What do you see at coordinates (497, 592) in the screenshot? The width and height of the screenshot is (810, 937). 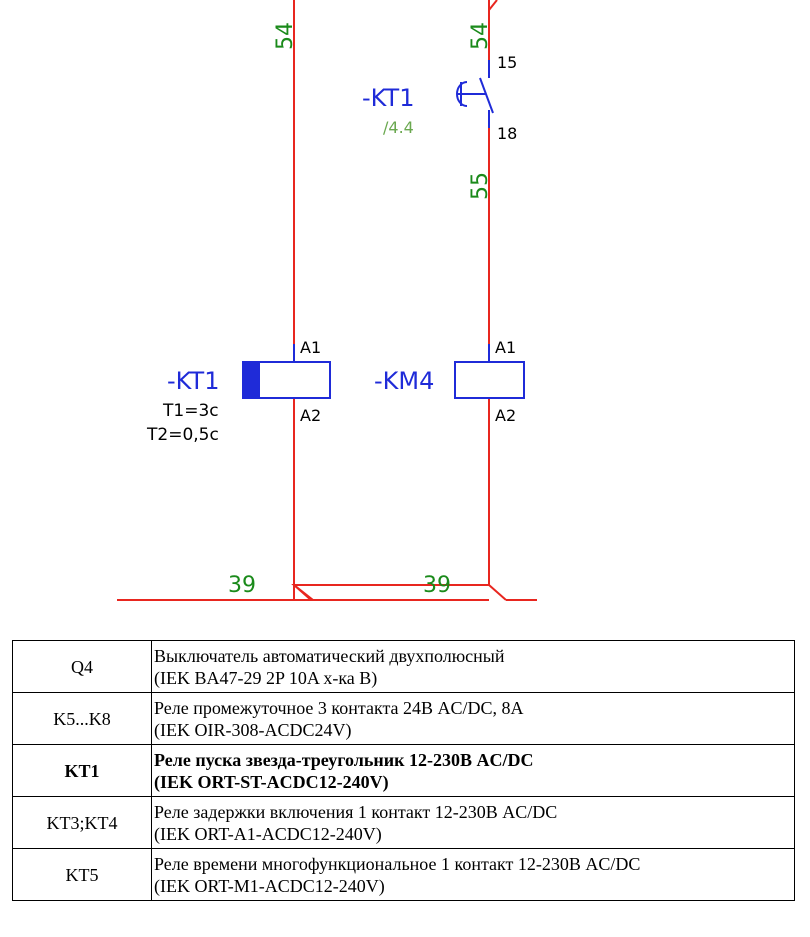 I see `bottom-rail-right-notch` at bounding box center [497, 592].